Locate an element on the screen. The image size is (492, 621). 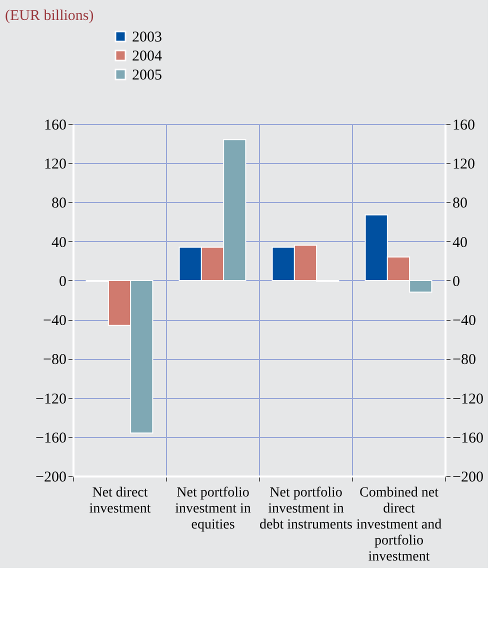
y2-tick-label: −200 is located at coordinates (468, 478).